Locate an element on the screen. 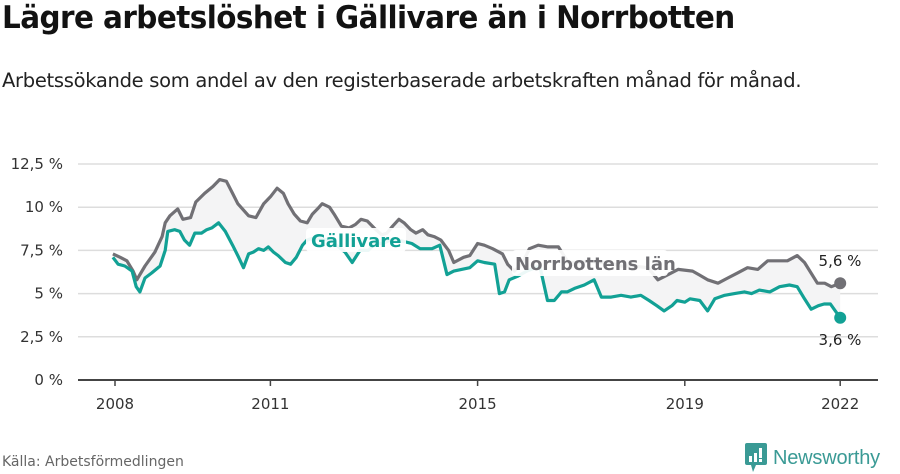 The image size is (900, 474). svg-text: 2011 is located at coordinates (270, 404).